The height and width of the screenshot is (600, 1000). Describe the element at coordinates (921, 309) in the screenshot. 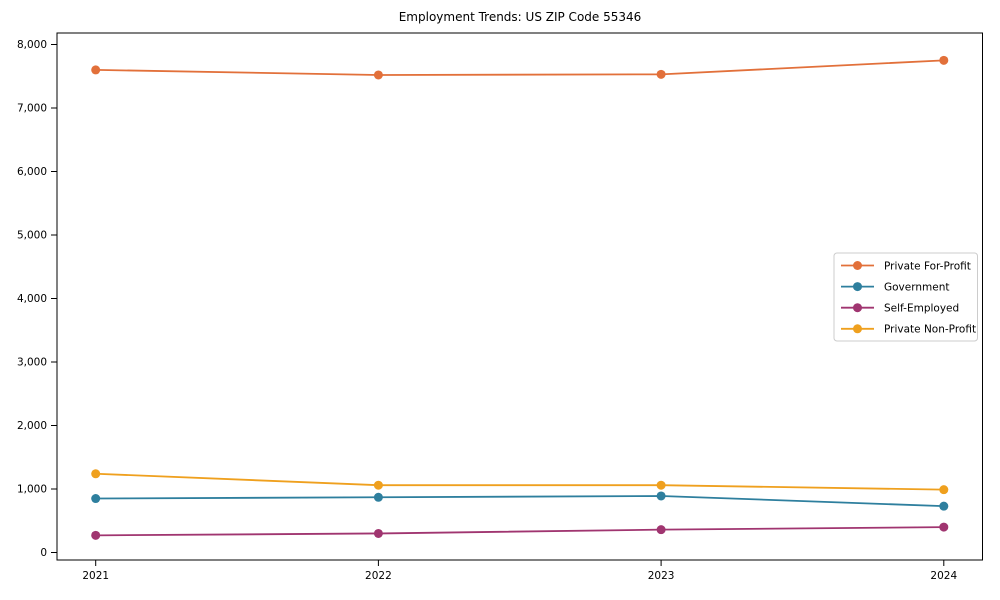

I see `legend-label: Self-Employed` at that location.